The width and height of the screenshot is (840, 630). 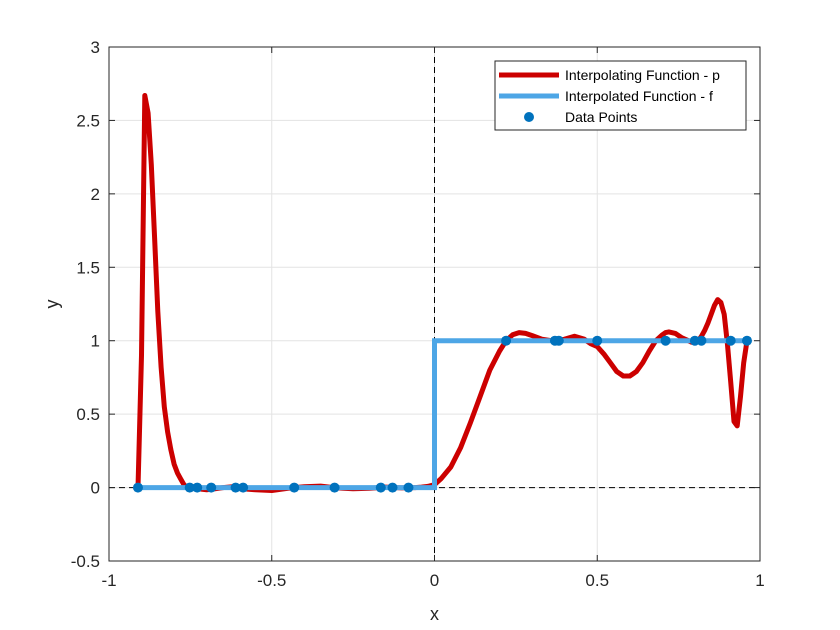 What do you see at coordinates (52, 304) in the screenshot?
I see `y-axis-label: y` at bounding box center [52, 304].